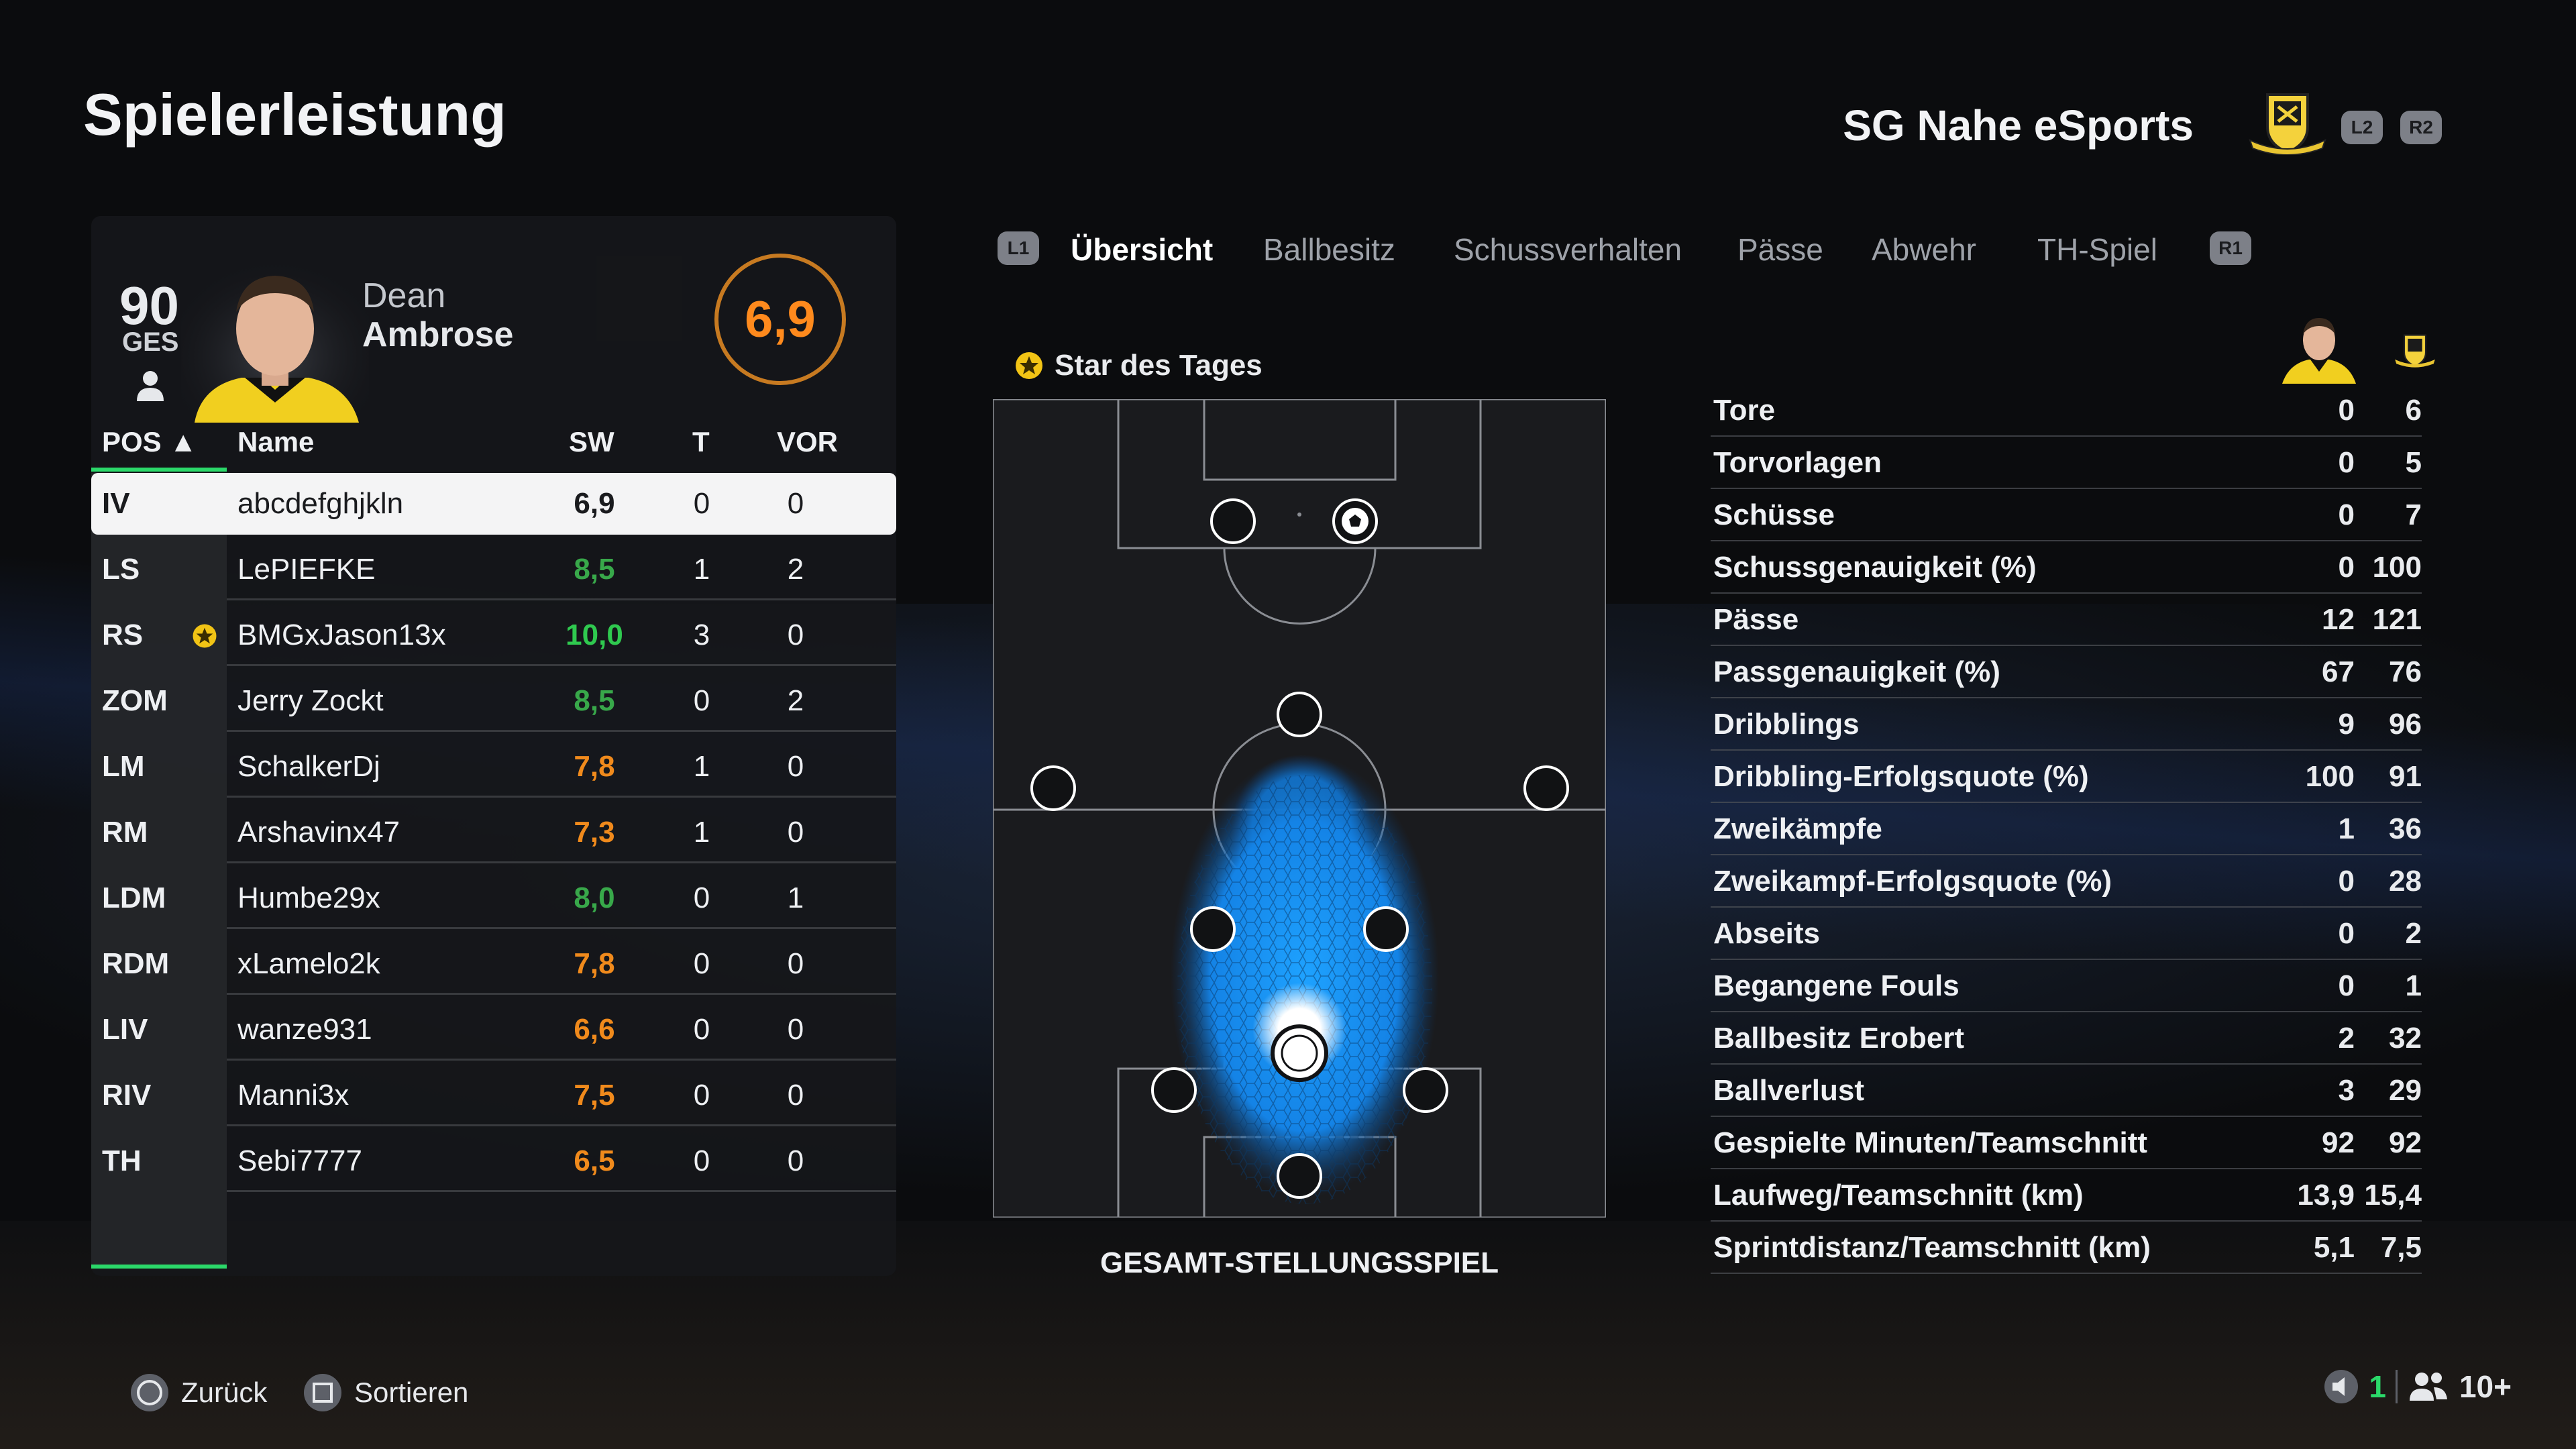 This screenshot has height=1449, width=2576. Describe the element at coordinates (310, 700) in the screenshot. I see `row-name: Jerry Zockt` at that location.